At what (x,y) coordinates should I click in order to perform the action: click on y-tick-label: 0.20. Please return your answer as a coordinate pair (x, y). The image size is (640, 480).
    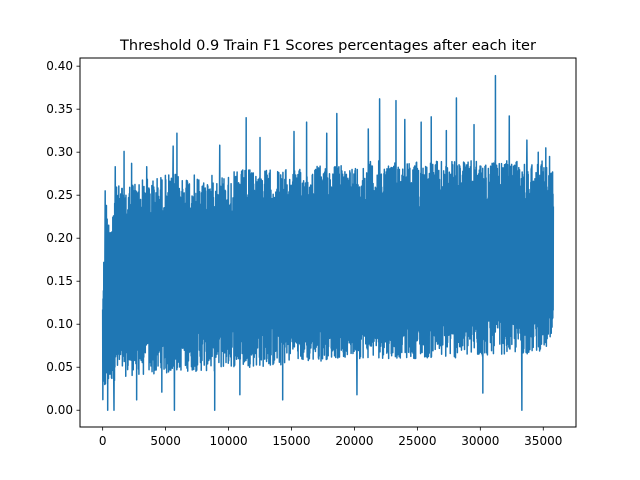
    Looking at the image, I should click on (59, 238).